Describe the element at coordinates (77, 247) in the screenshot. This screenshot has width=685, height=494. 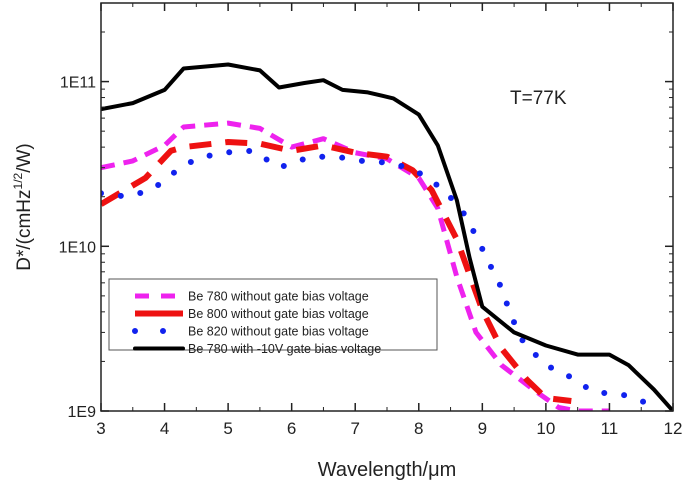
I see `y-tick-label: 1E10` at that location.